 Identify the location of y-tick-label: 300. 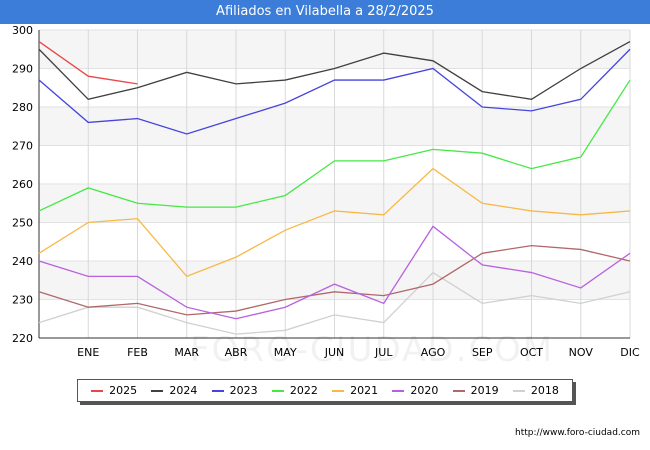
(22, 30).